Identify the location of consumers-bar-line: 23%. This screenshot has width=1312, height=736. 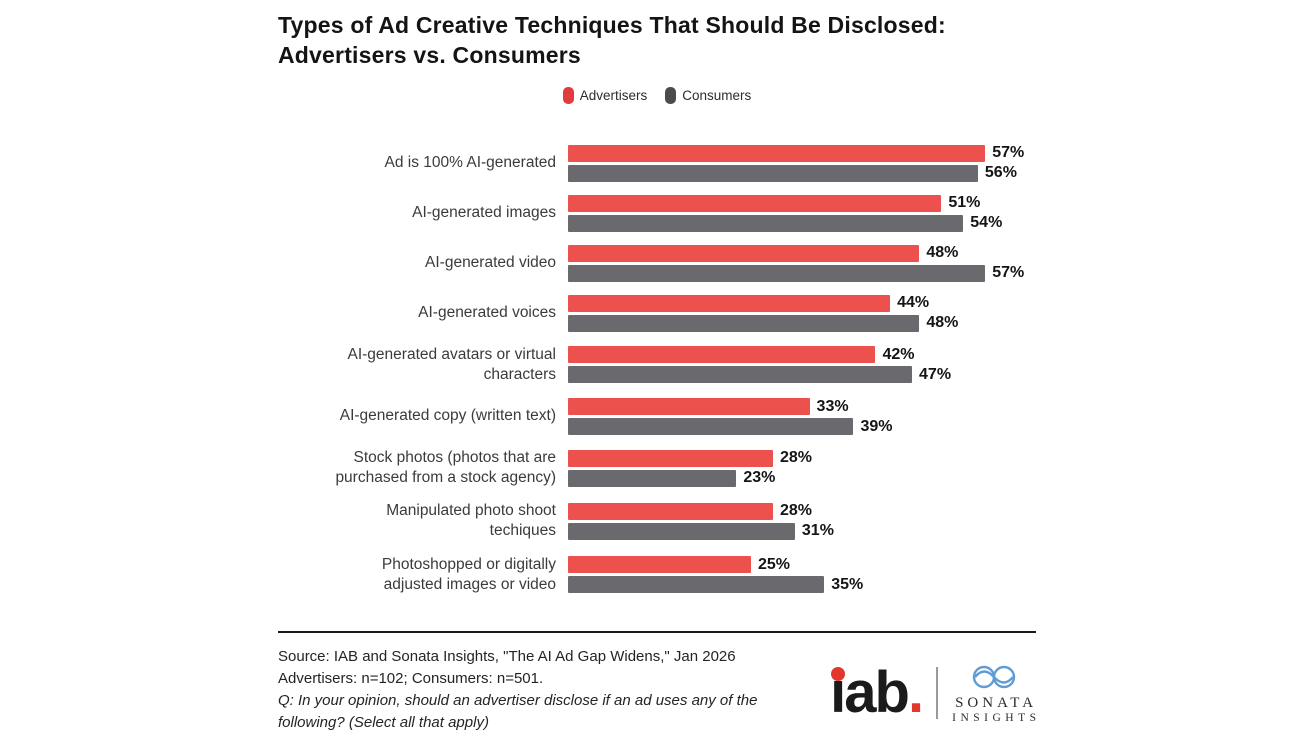
(690, 478).